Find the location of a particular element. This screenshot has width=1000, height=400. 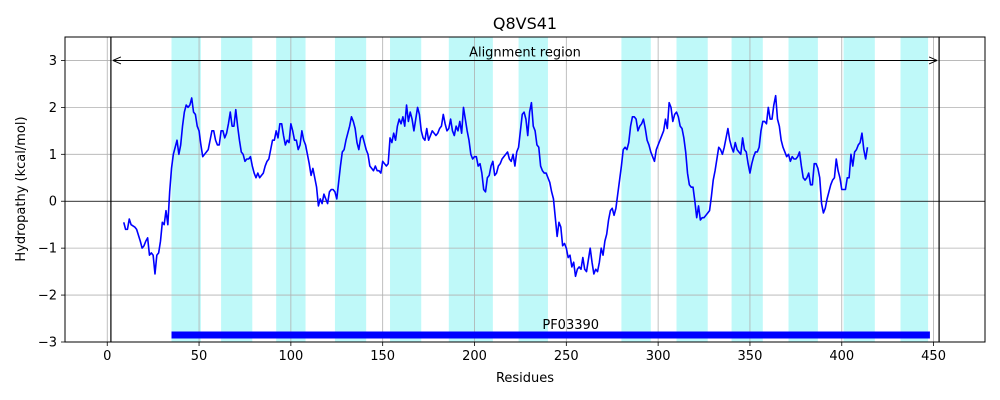

arrow-right-head is located at coordinates (933, 60).